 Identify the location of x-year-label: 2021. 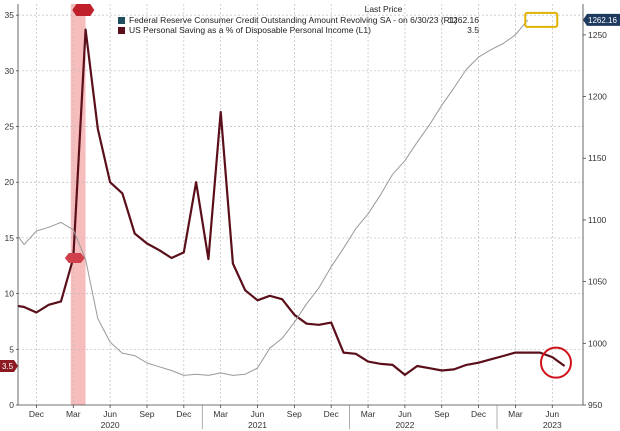
(257, 425).